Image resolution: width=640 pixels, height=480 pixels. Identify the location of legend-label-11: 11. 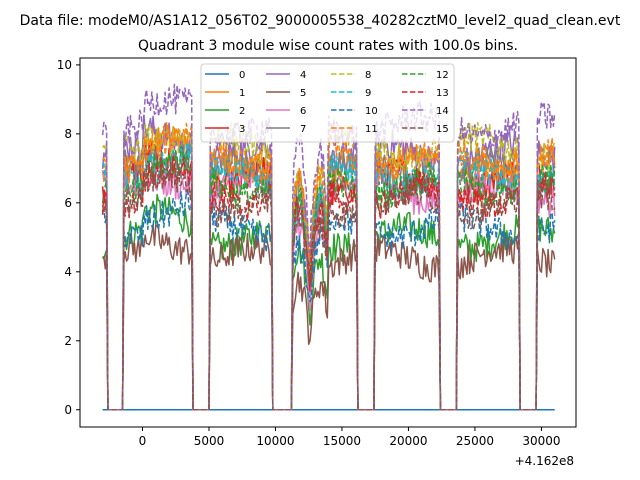
(371, 129).